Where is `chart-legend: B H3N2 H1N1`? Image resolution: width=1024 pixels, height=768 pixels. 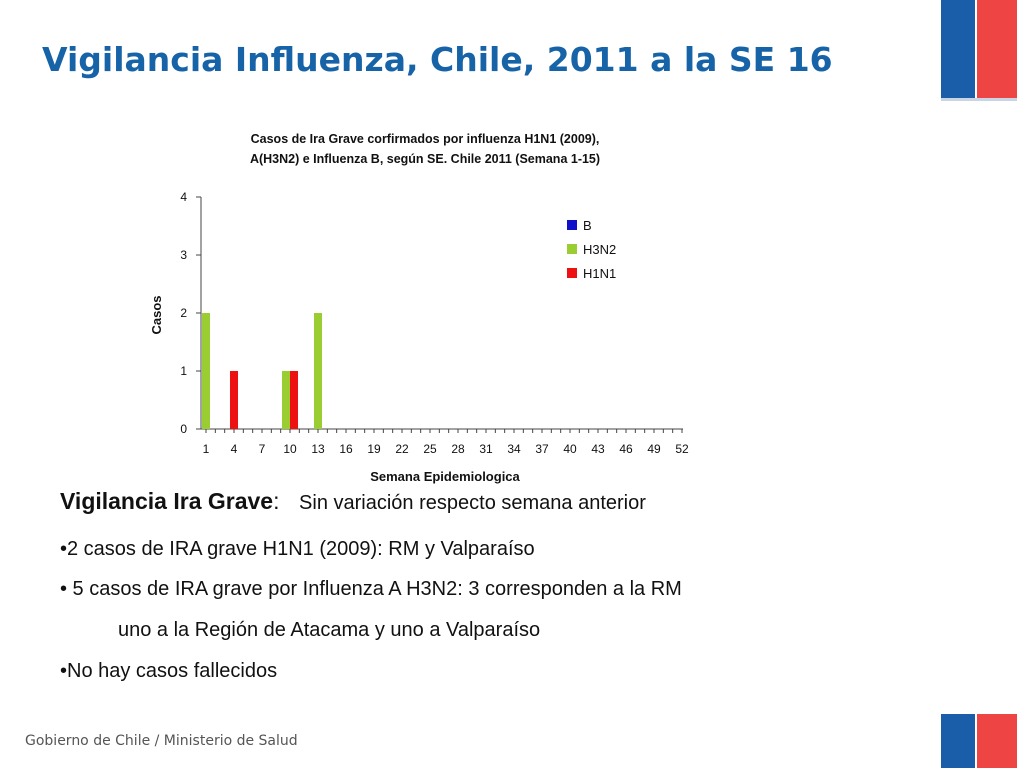
chart-legend: B H3N2 H1N1 is located at coordinates (591, 249).